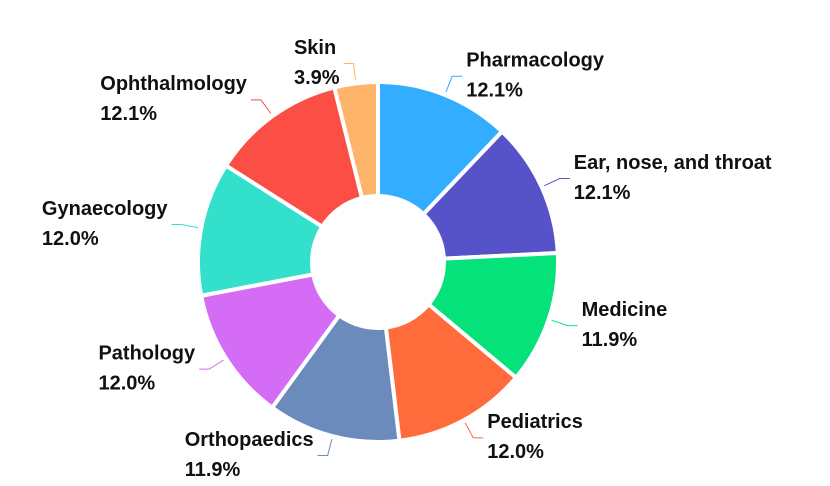 The image size is (830, 486). I want to click on label-name: Ear, nose, and throat, so click(673, 163).